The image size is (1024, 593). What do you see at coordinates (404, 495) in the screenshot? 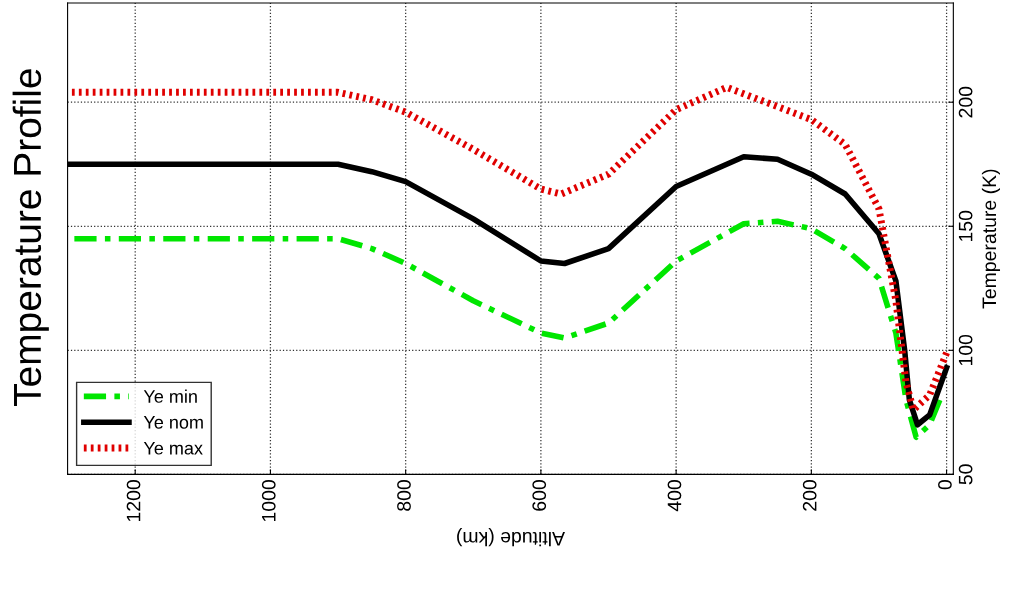
I see `x-tick-label: 800` at bounding box center [404, 495].